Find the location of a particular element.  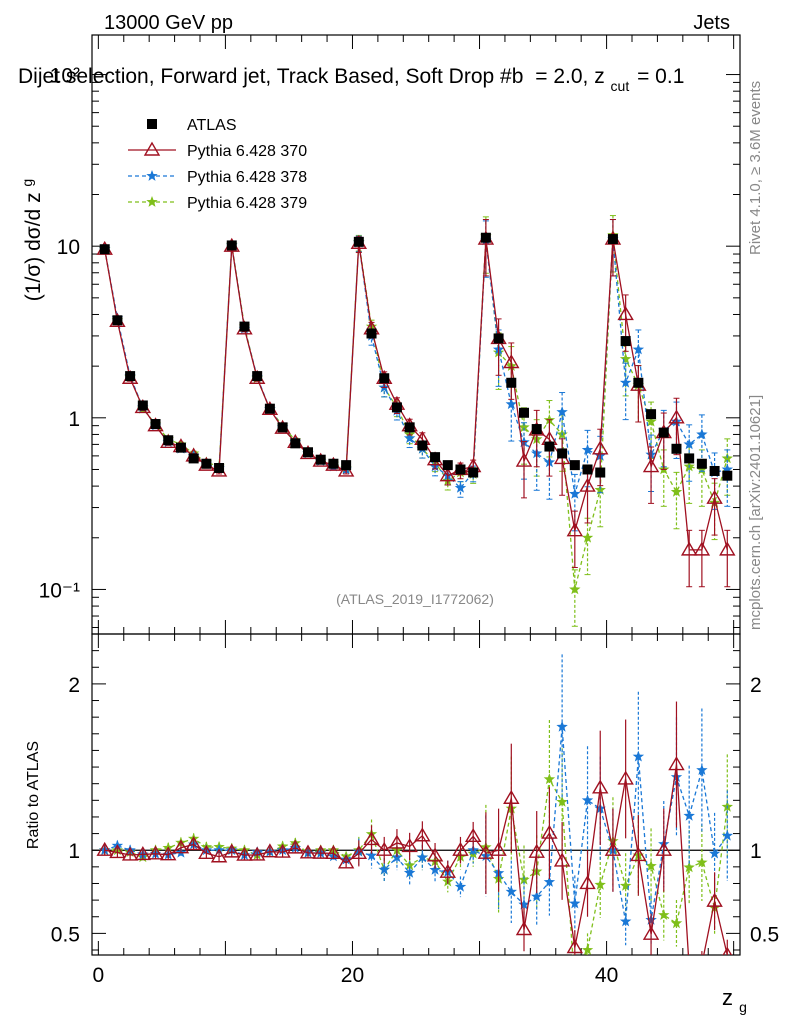

mcplots-label: mcplots.cern.ch [arXiv:2401.10621] is located at coordinates (755, 512).